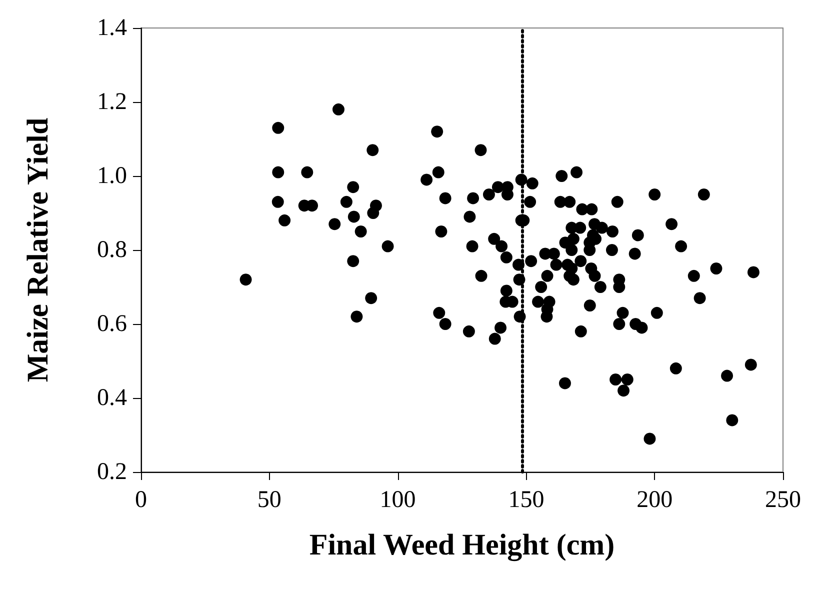 Image resolution: width=819 pixels, height=601 pixels. What do you see at coordinates (38, 250) in the screenshot?
I see `y-axis-title: Maize Relative Yield` at bounding box center [38, 250].